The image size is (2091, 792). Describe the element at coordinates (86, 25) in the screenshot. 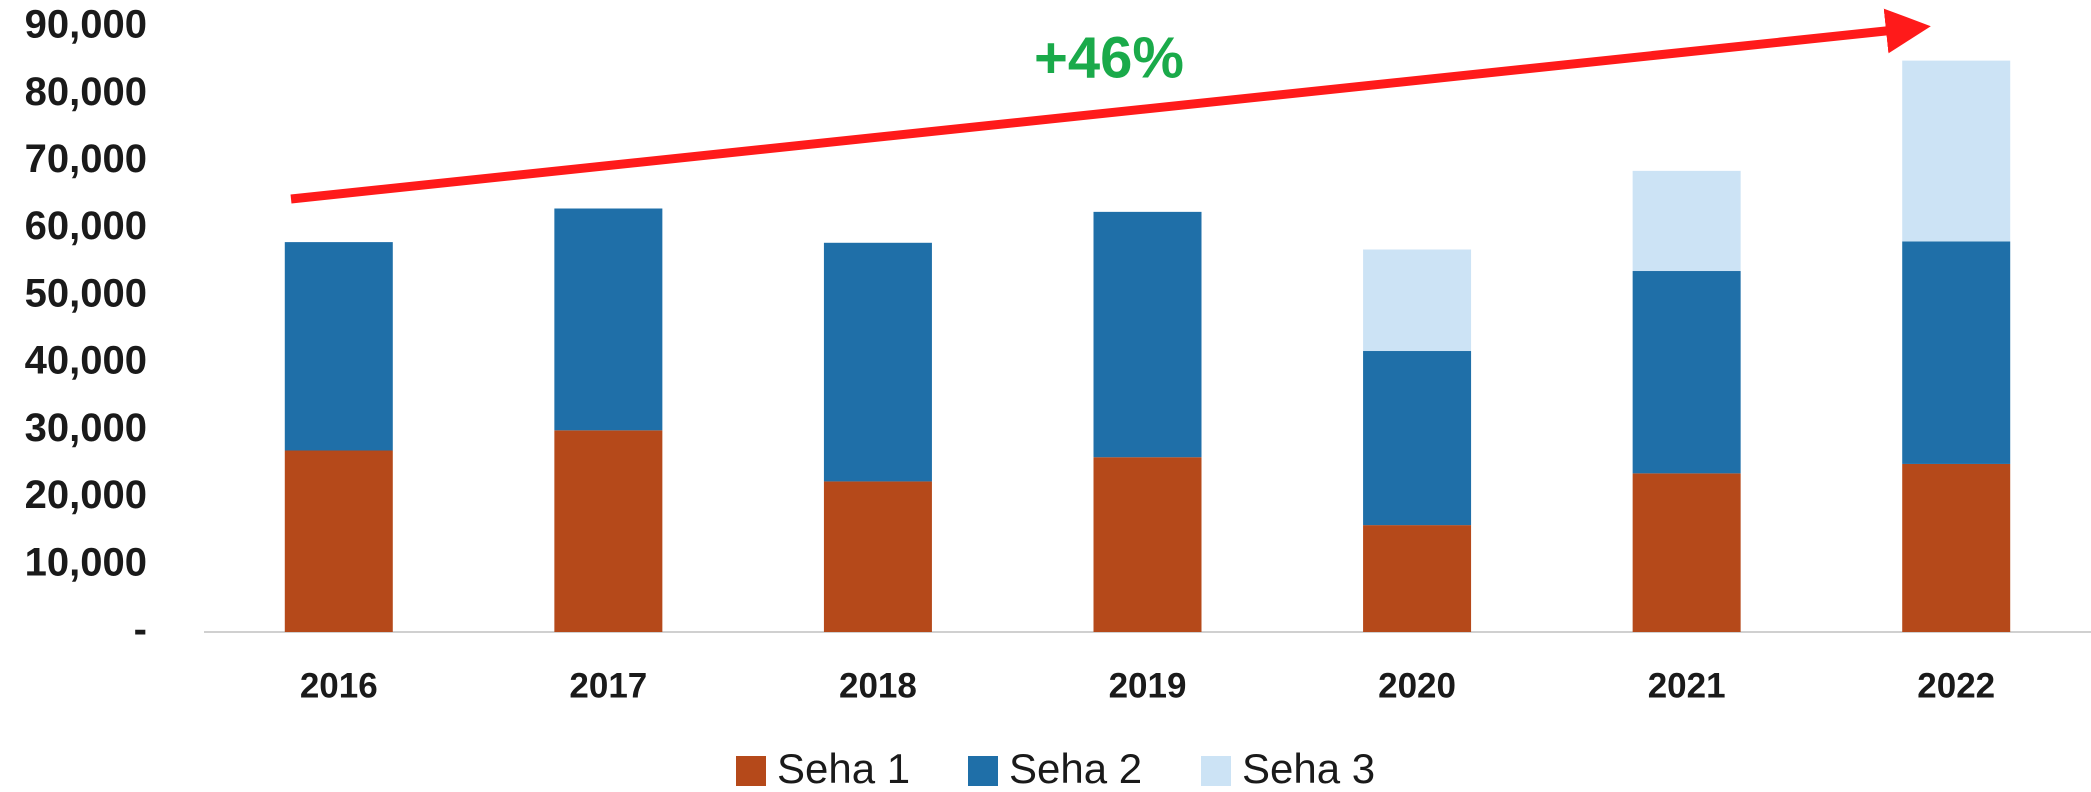

I see `y-tick-label: 90,000` at that location.